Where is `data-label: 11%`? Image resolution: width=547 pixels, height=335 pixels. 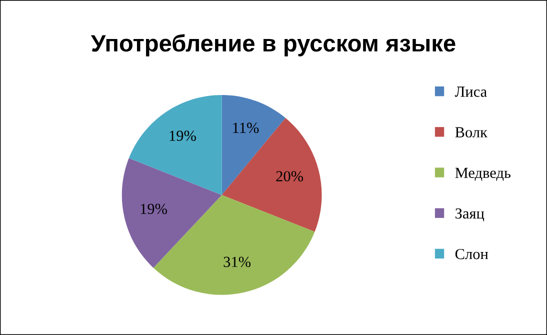 data-label: 11% is located at coordinates (246, 128).